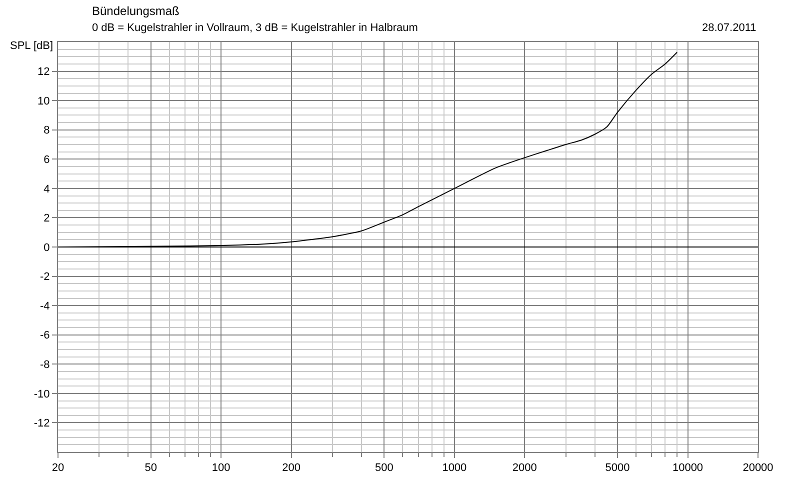  What do you see at coordinates (42, 424) in the screenshot?
I see `y-tick-label: -12` at bounding box center [42, 424].